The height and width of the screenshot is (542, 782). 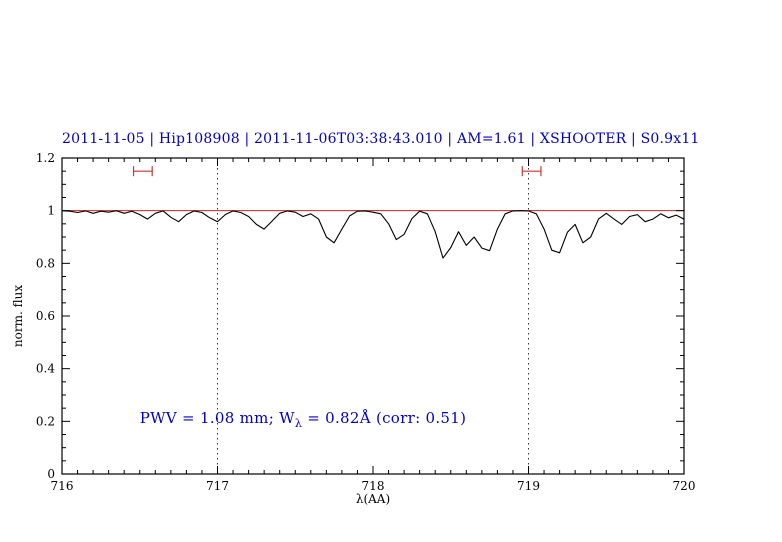 What do you see at coordinates (51, 211) in the screenshot?
I see `y-tick-label: 1` at bounding box center [51, 211].